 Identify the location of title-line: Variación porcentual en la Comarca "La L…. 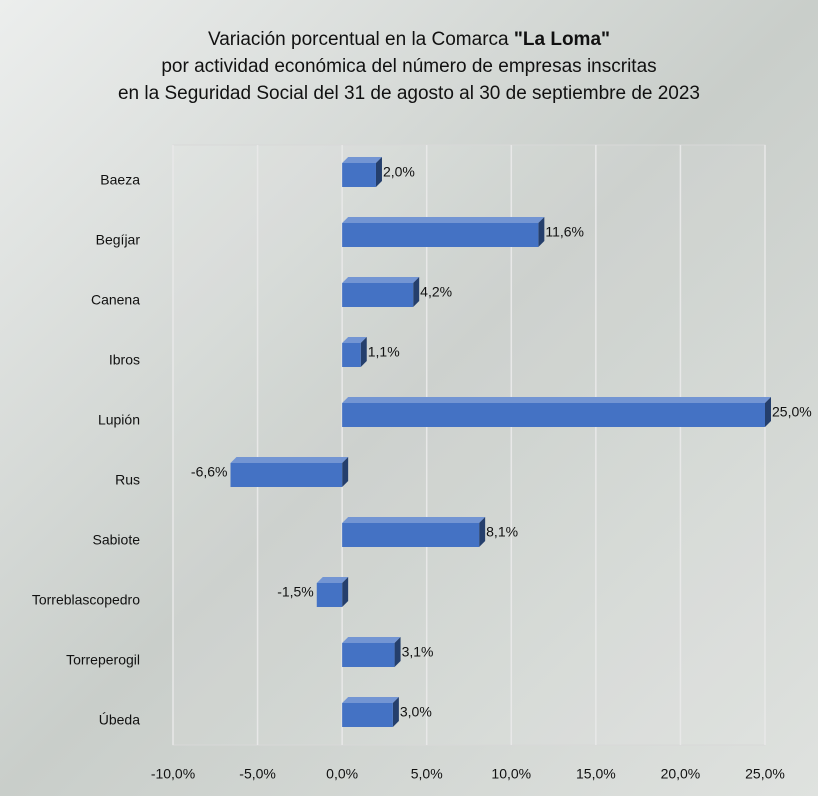
(409, 39).